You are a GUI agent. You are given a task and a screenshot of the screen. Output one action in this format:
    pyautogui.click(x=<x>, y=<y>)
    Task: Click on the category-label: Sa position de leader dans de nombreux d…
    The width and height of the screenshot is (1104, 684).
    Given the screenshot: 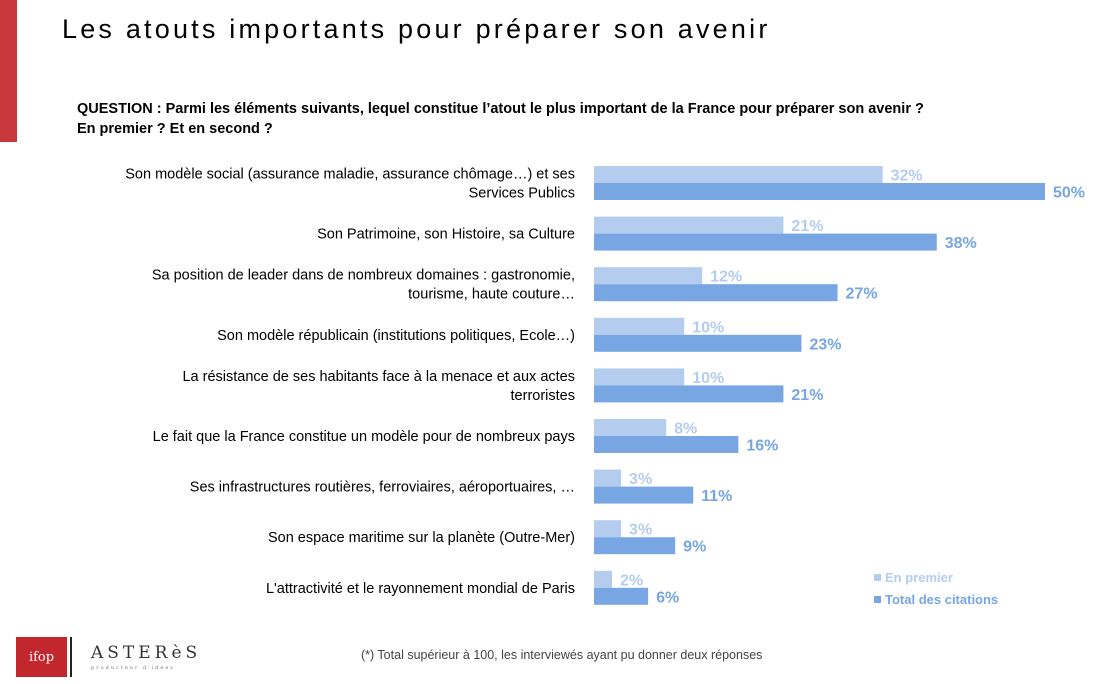 What is the action you would take?
    pyautogui.click(x=363, y=276)
    